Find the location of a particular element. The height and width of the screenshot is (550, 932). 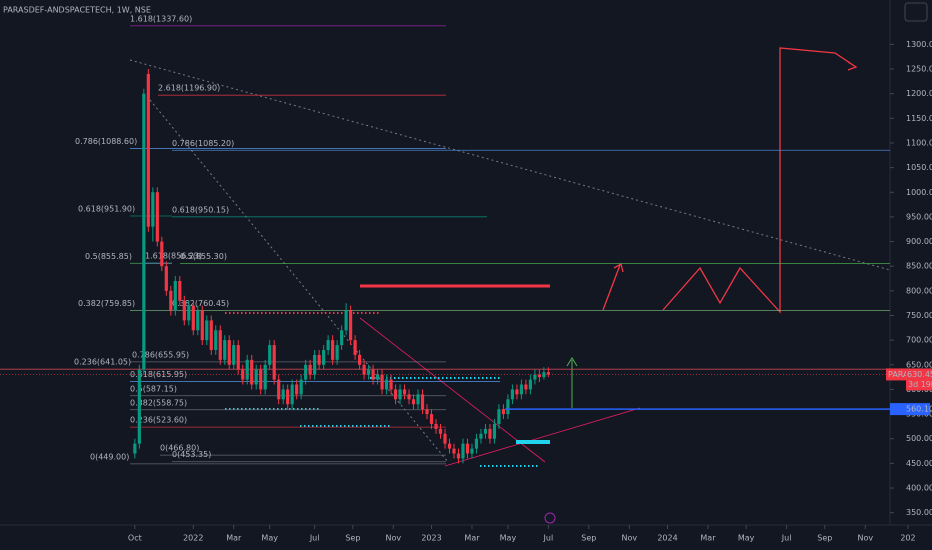

fib-label: 0.236(523.60) is located at coordinates (158, 420).